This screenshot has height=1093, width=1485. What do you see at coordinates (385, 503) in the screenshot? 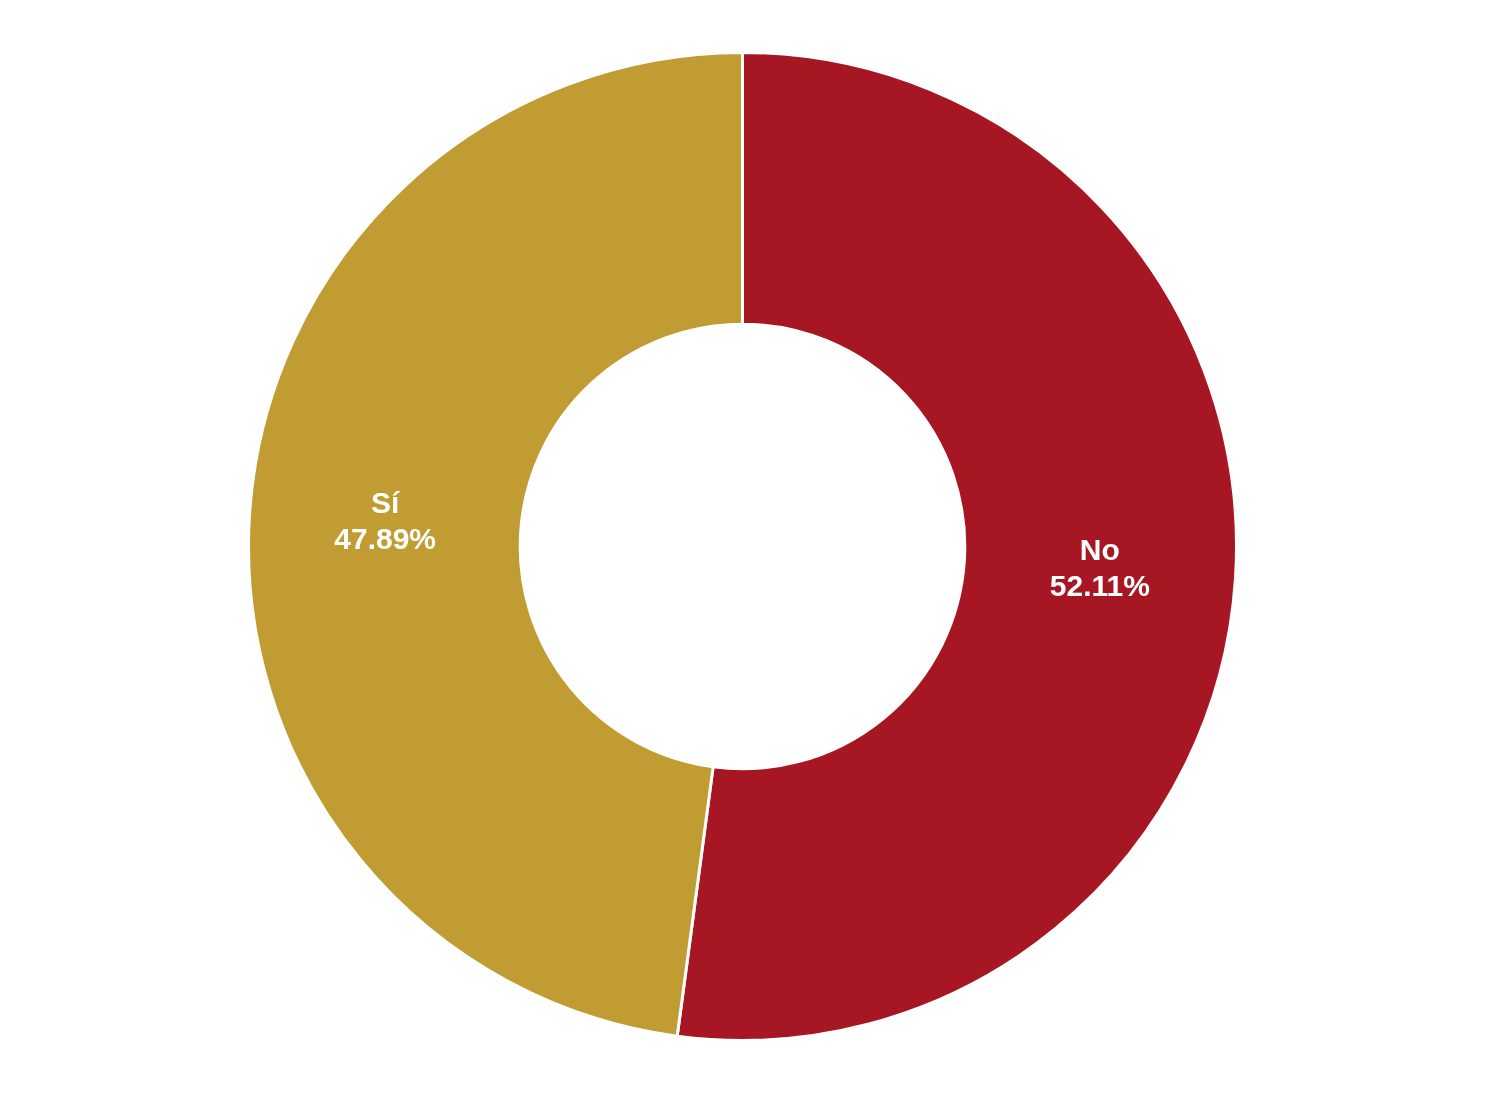
I see `slice-label: Sí` at bounding box center [385, 503].